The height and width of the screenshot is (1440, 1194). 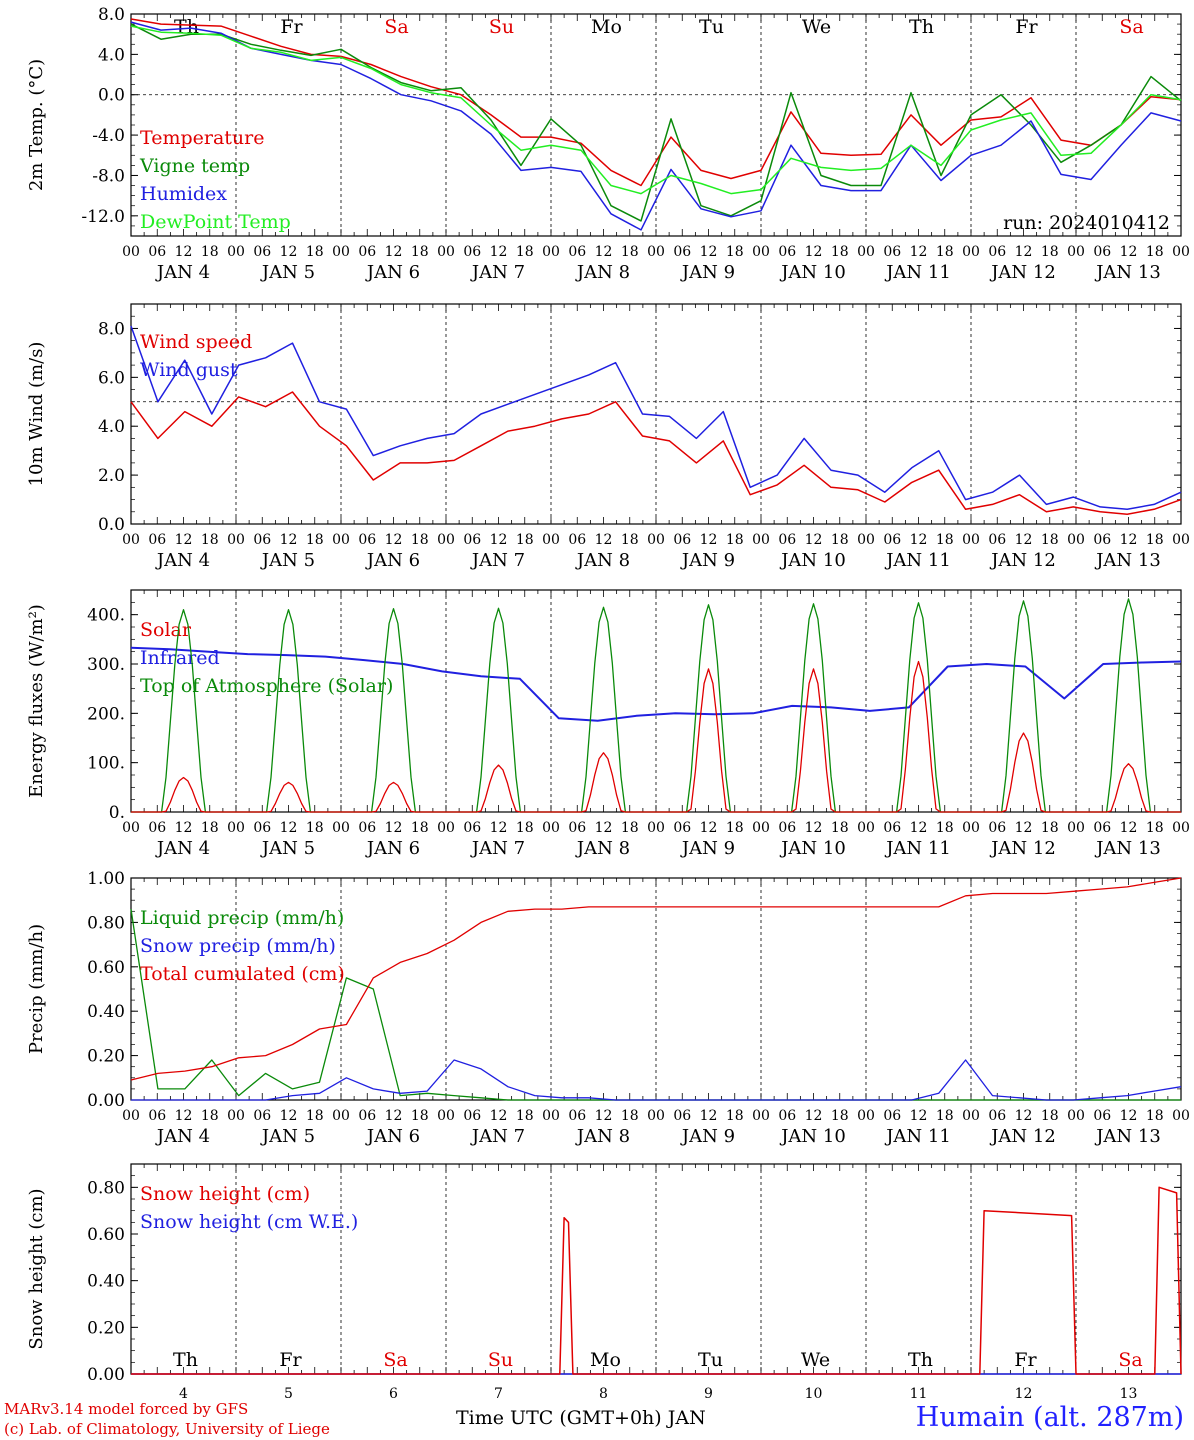 I want to click on wind-series-line, so click(x=656, y=418).